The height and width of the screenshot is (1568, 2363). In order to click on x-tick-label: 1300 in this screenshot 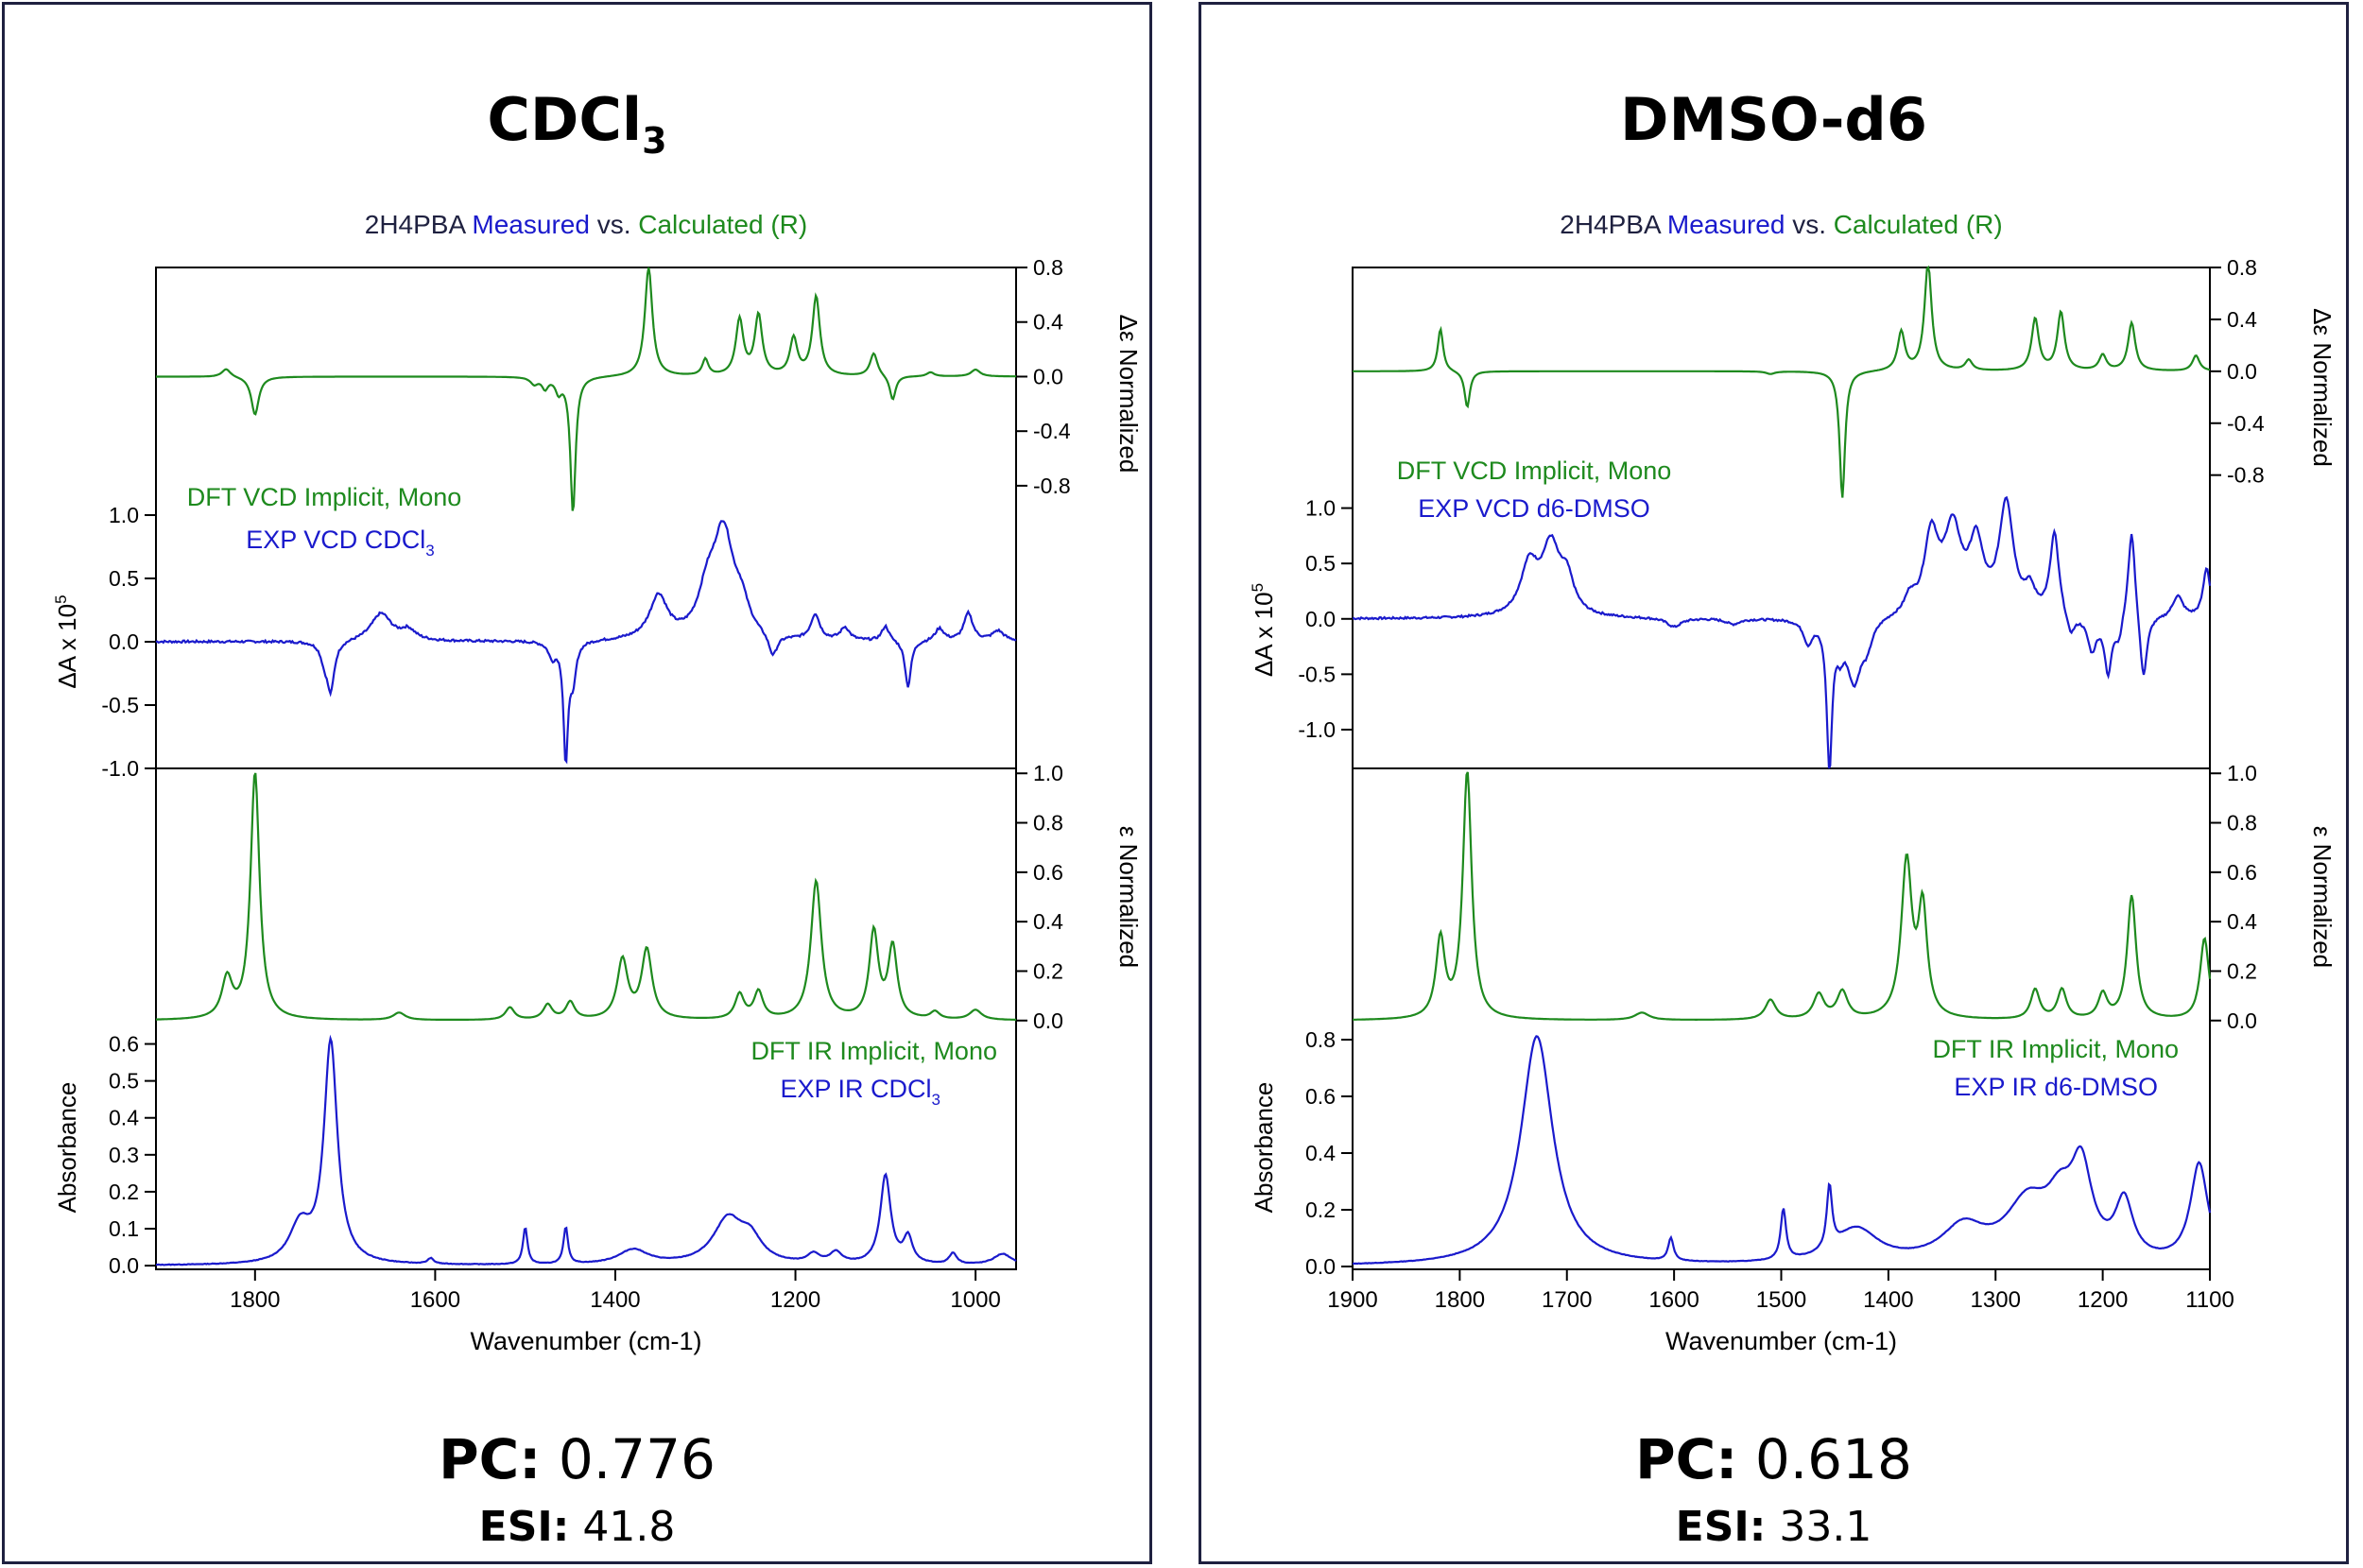, I will do `click(1996, 1300)`.